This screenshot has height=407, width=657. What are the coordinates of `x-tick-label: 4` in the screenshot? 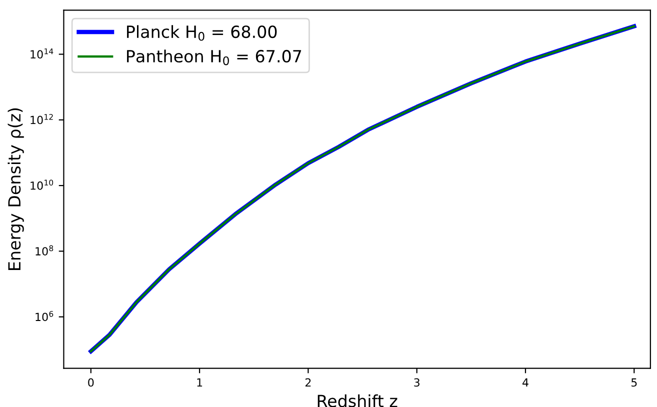 It's located at (525, 382).